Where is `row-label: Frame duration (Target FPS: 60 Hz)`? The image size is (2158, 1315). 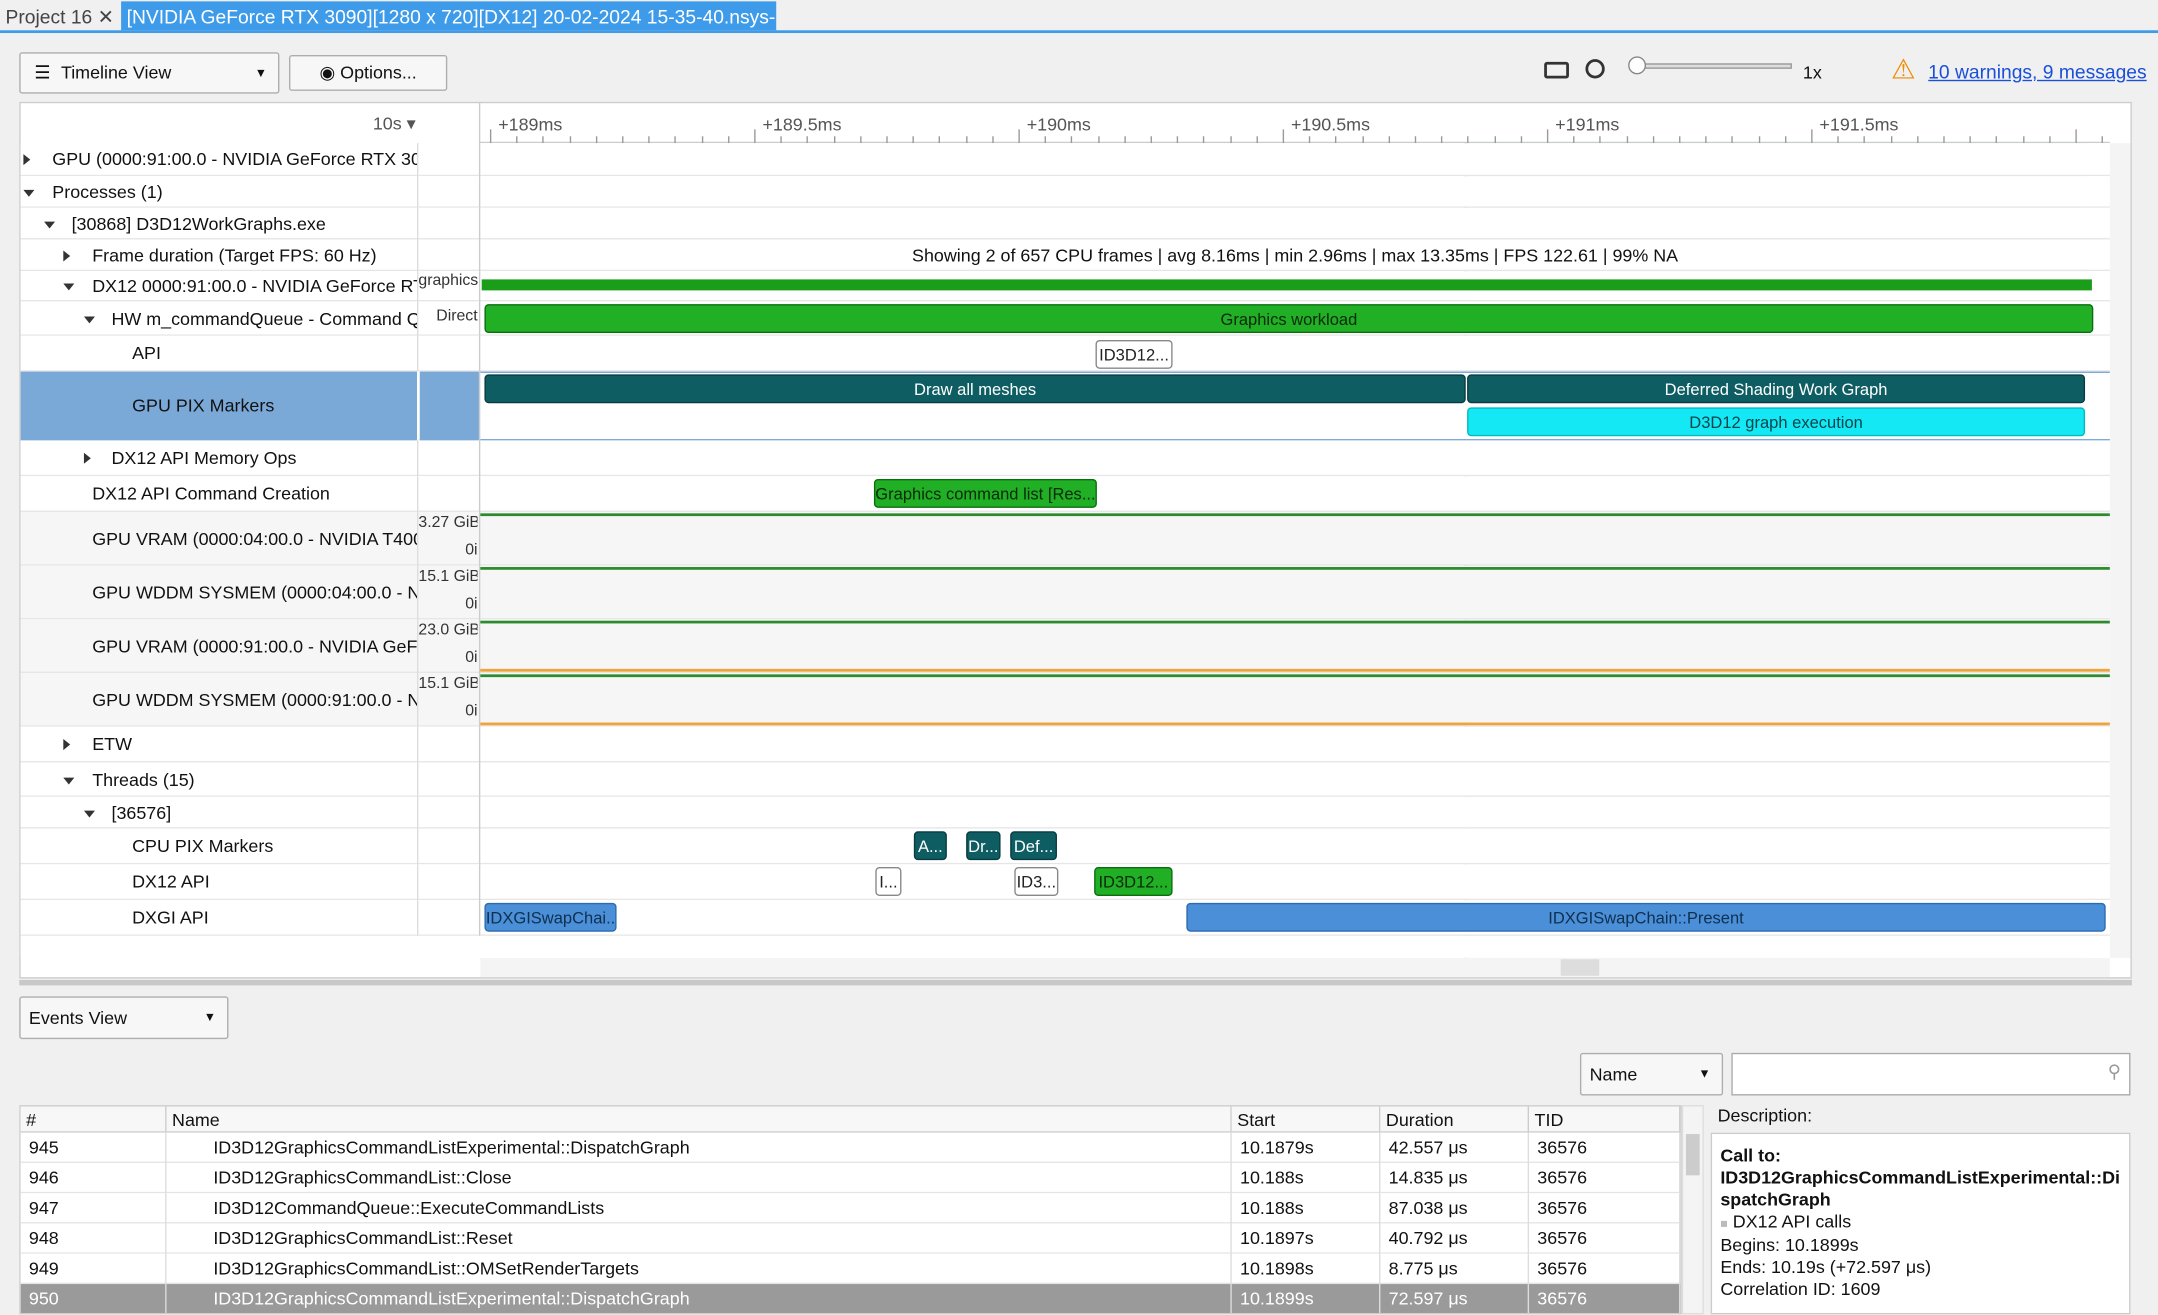 row-label: Frame duration (Target FPS: 60 Hz) is located at coordinates (234, 254).